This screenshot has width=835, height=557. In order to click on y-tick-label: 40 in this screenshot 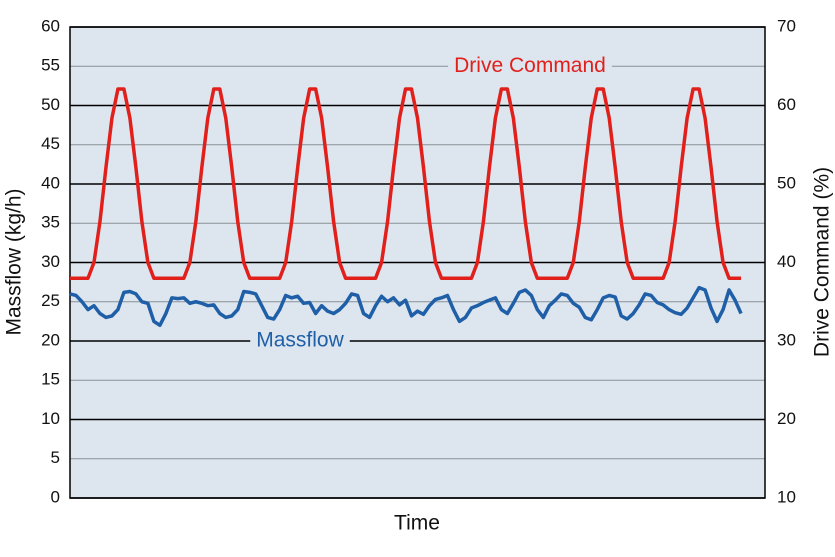, I will do `click(50, 182)`.